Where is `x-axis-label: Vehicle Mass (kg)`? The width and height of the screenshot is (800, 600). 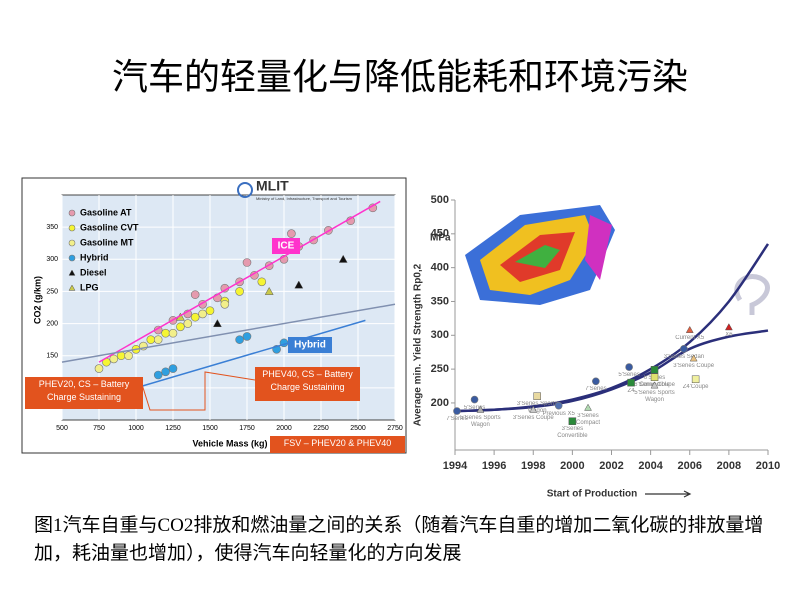
x-axis-label: Vehicle Mass (kg) is located at coordinates (229, 443).